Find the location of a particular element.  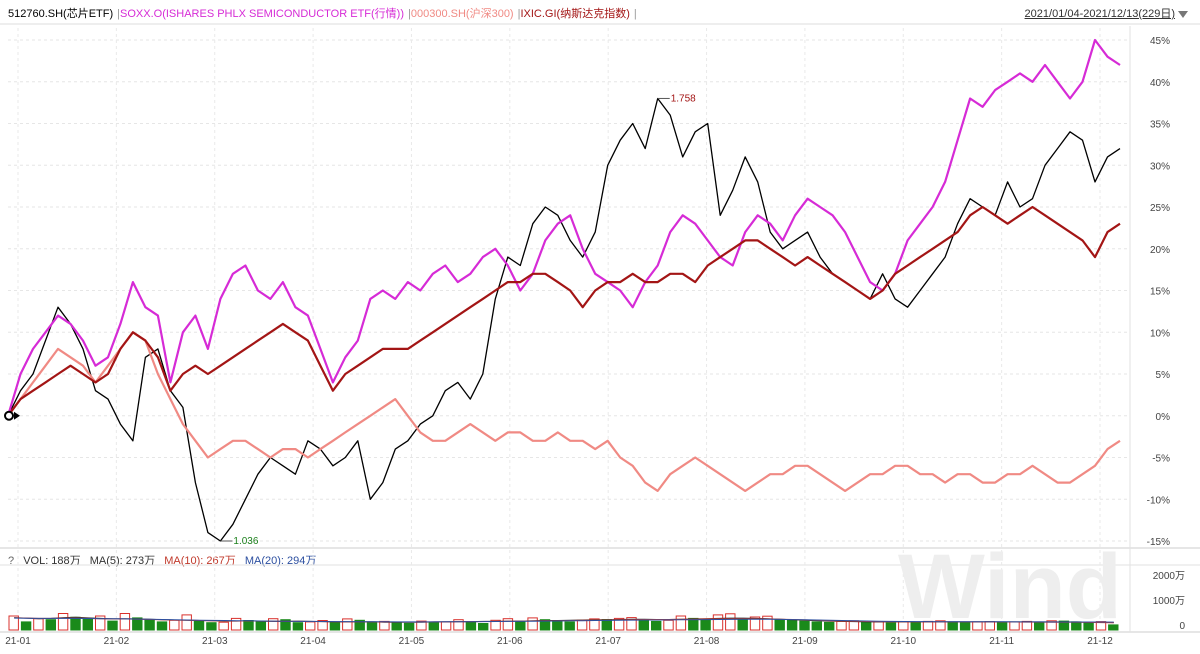

y-tick-label: 40% is located at coordinates (1160, 83).